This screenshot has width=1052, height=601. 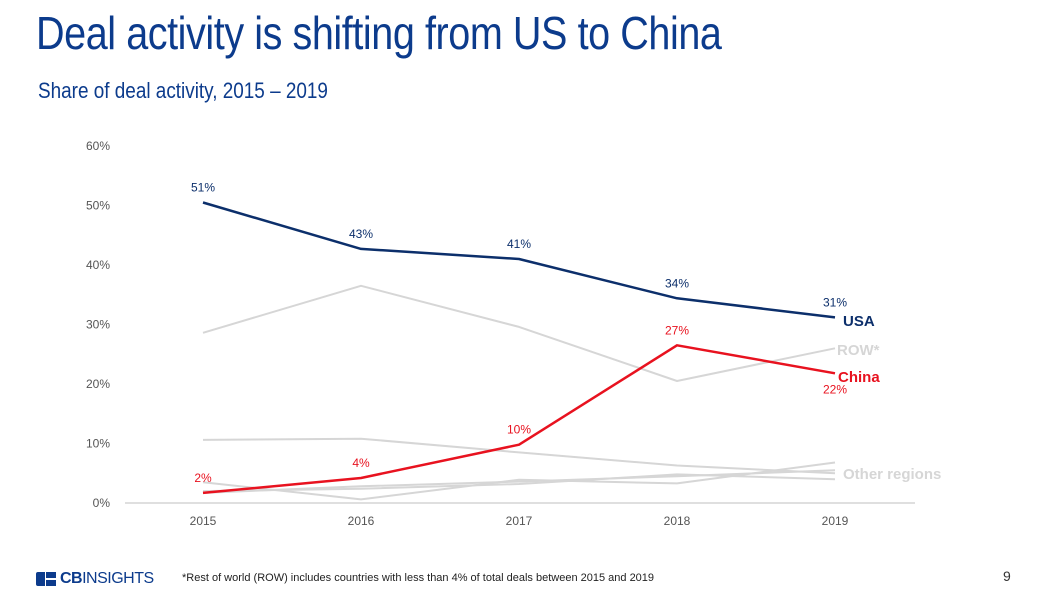 What do you see at coordinates (98, 384) in the screenshot?
I see `y-tick-label: 20%` at bounding box center [98, 384].